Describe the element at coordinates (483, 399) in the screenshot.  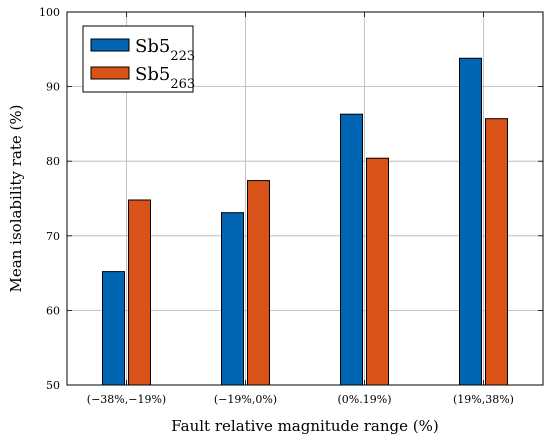
I see `x-tick-label: (19%,38%)` at that location.